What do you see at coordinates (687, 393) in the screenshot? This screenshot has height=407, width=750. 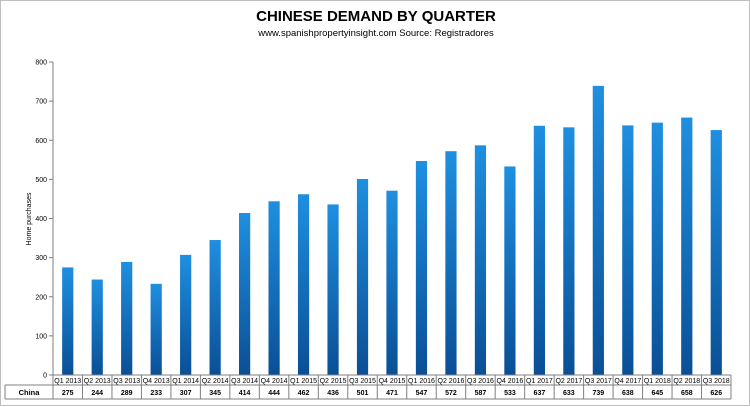 I see `data-label: 658` at bounding box center [687, 393].